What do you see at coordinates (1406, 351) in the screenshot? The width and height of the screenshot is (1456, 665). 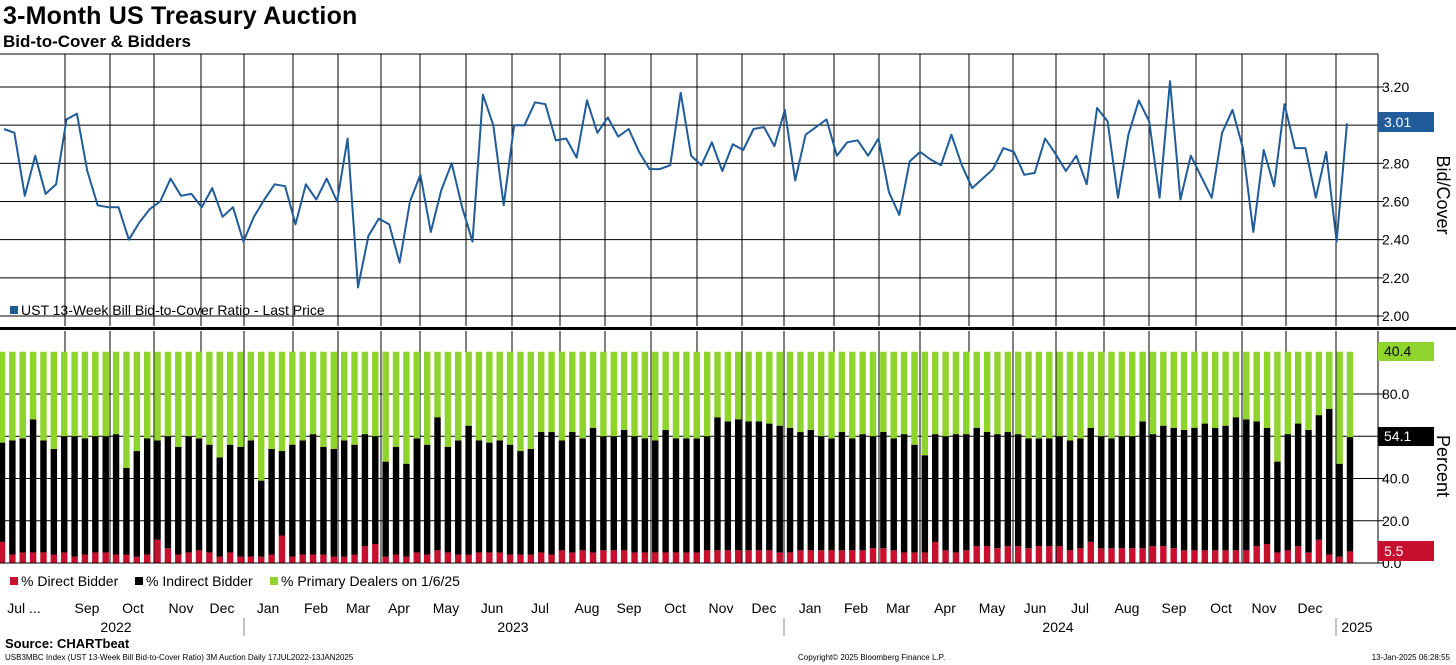 I see `badge-dealers: 40.4` at bounding box center [1406, 351].